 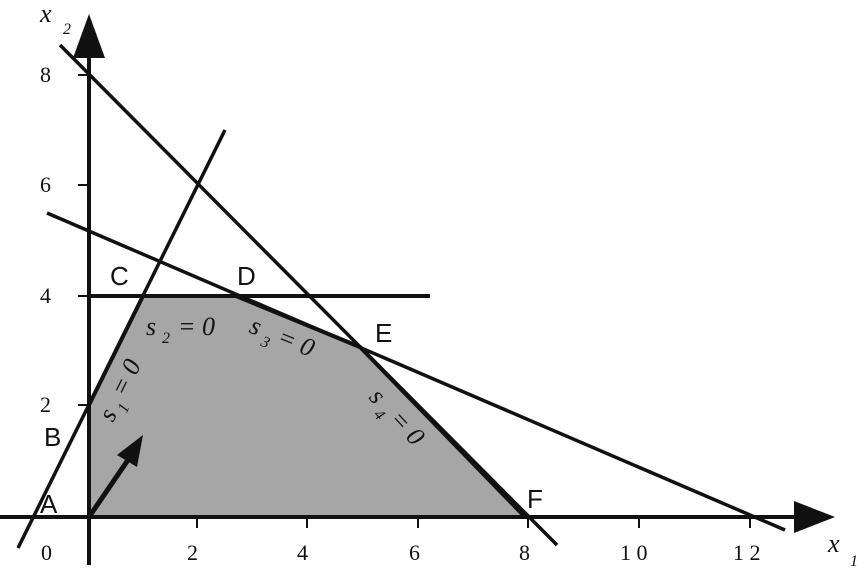 I want to click on label-s2-sub: 2, so click(x=166, y=338).